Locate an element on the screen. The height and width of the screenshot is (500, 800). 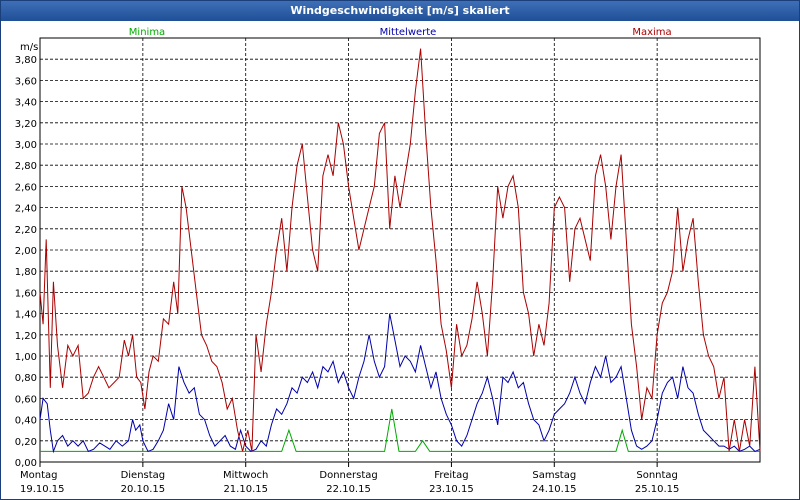
y-tick-label: 2,00 is located at coordinates (26, 251).